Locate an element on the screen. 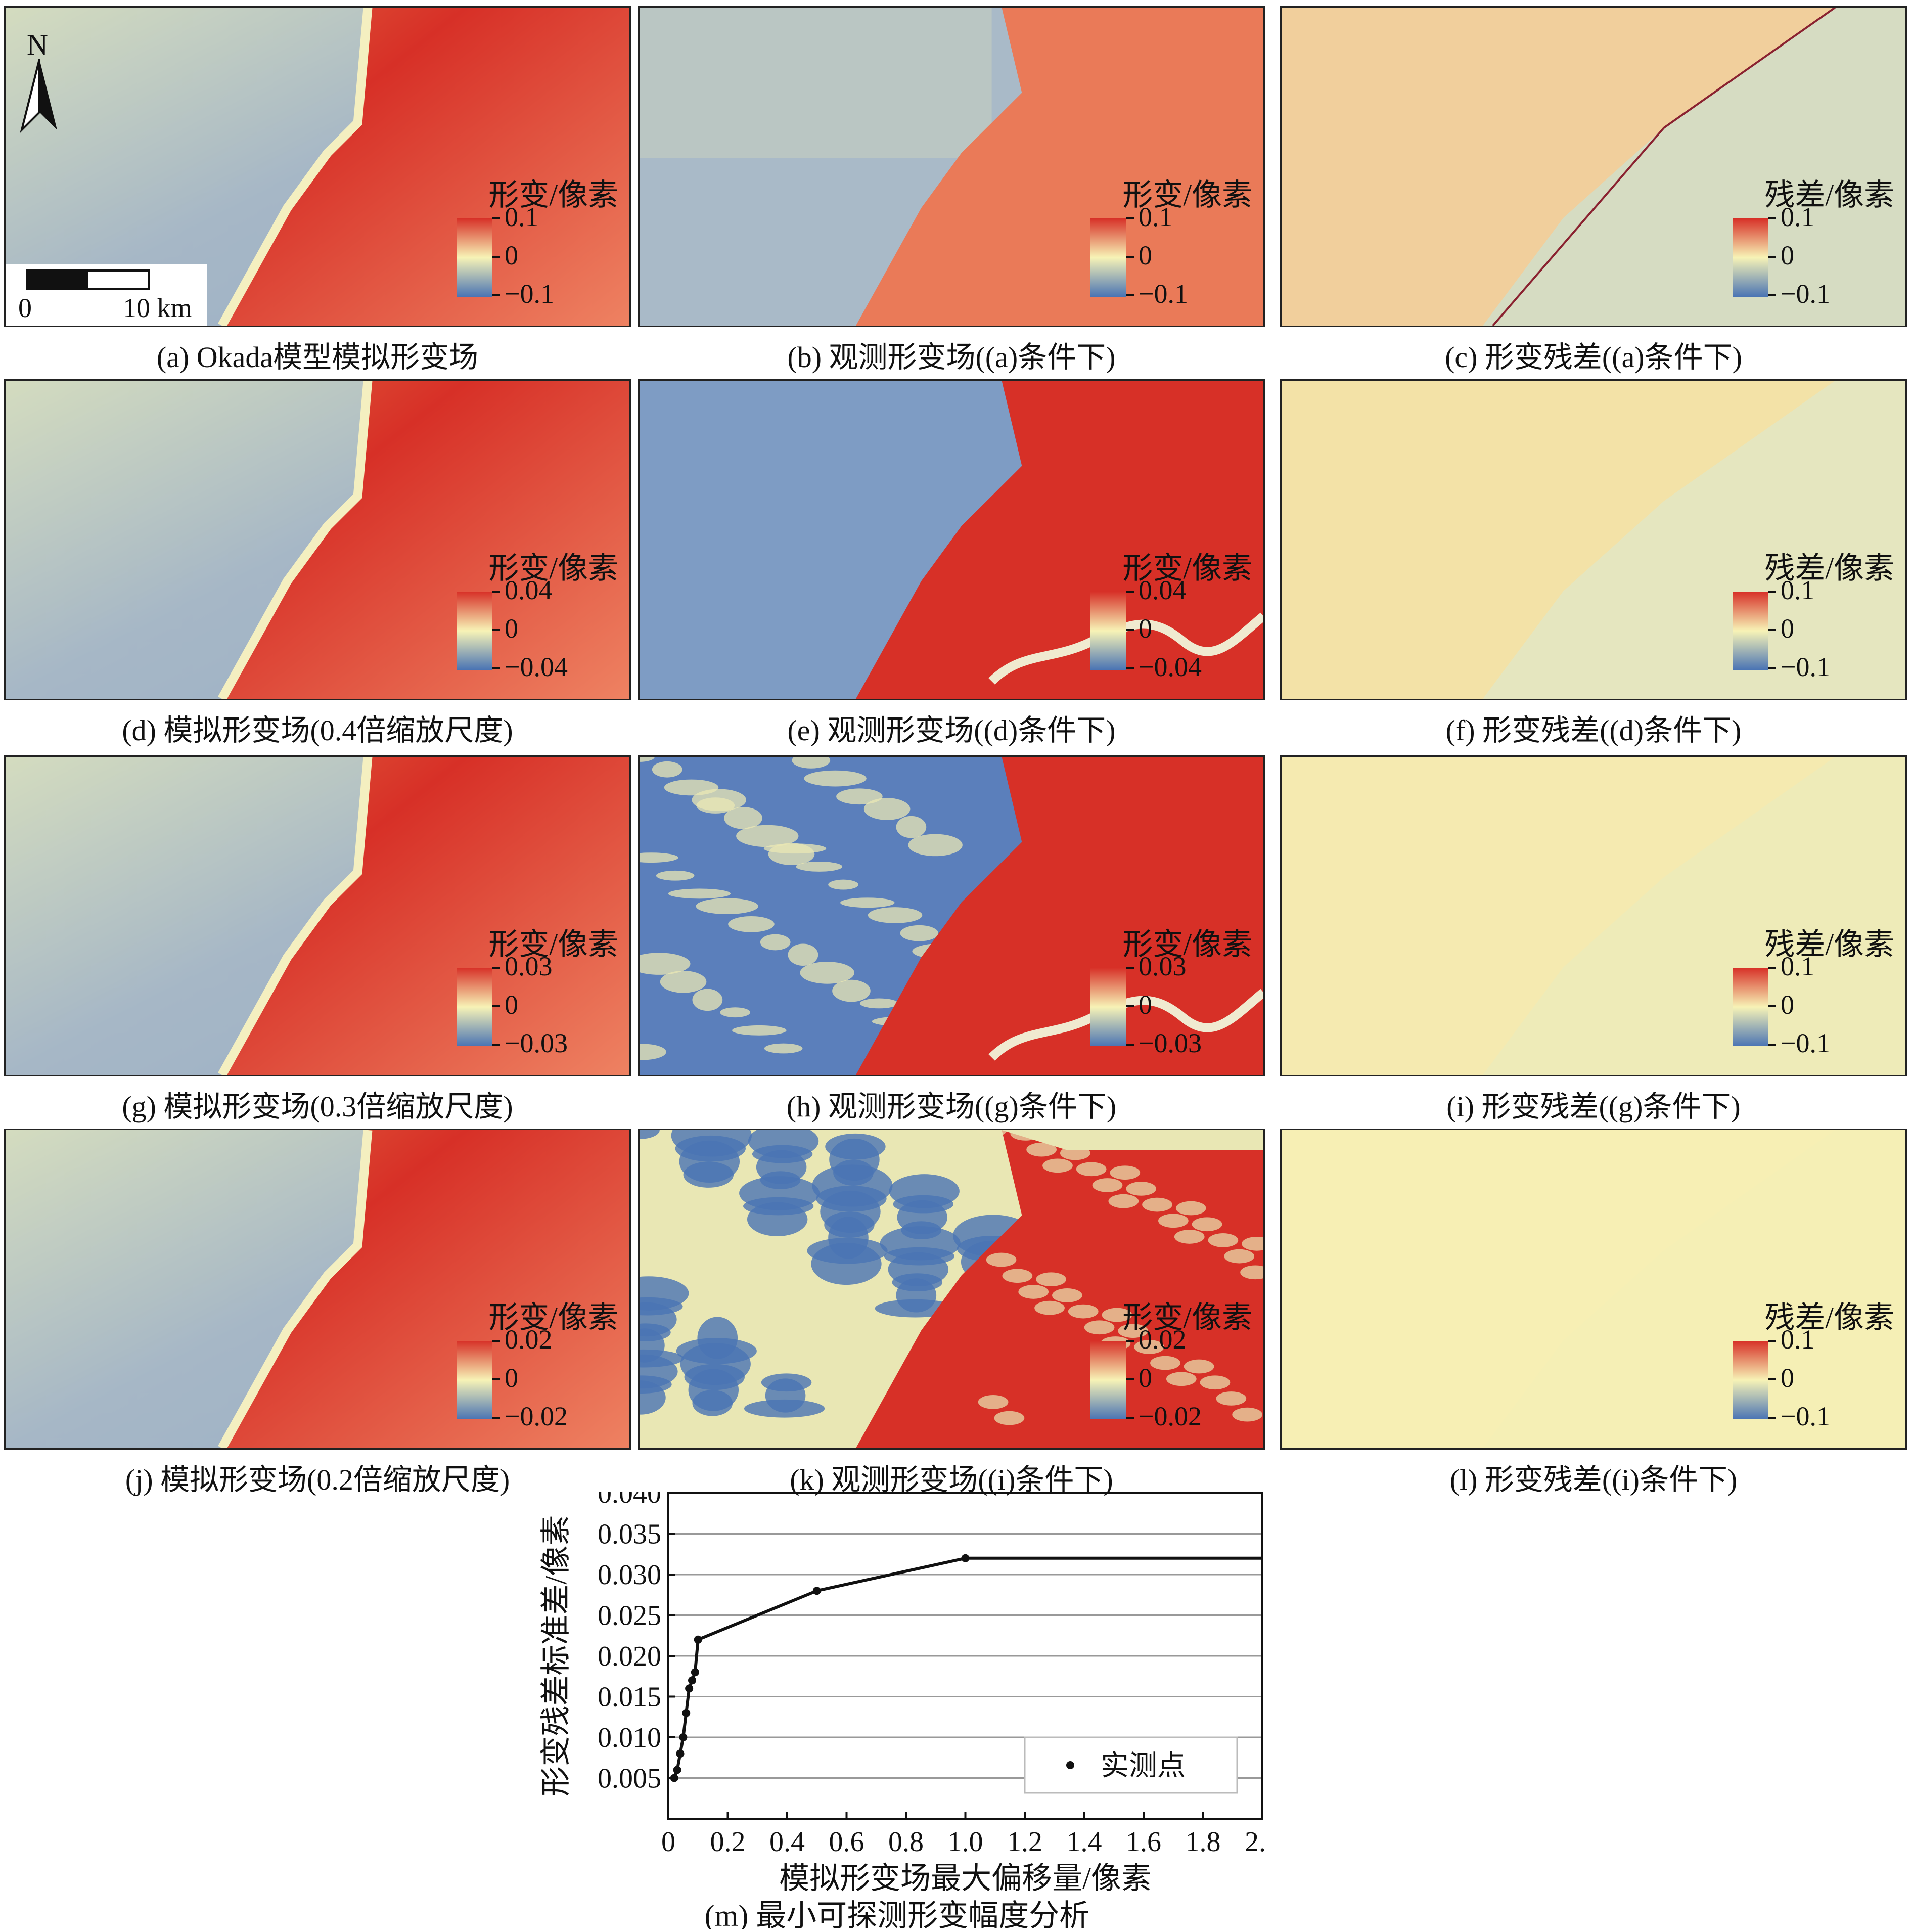 This screenshot has width=1911, height=1932. map-panel-e: 形变/像素 0.04 0 −0.04 is located at coordinates (951, 539).